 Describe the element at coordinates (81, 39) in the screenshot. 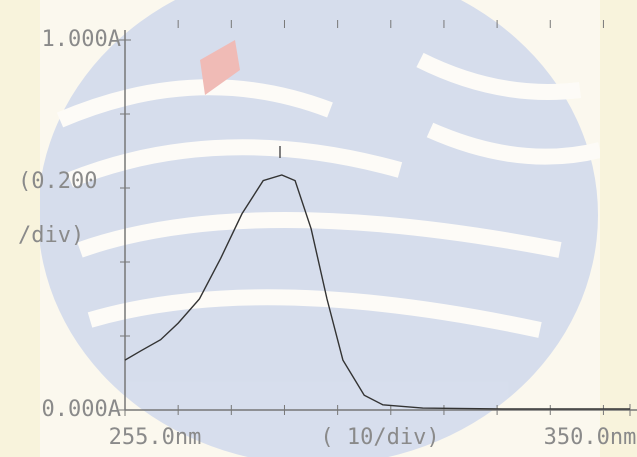

I see `y-tick-label: 1.000A` at that location.